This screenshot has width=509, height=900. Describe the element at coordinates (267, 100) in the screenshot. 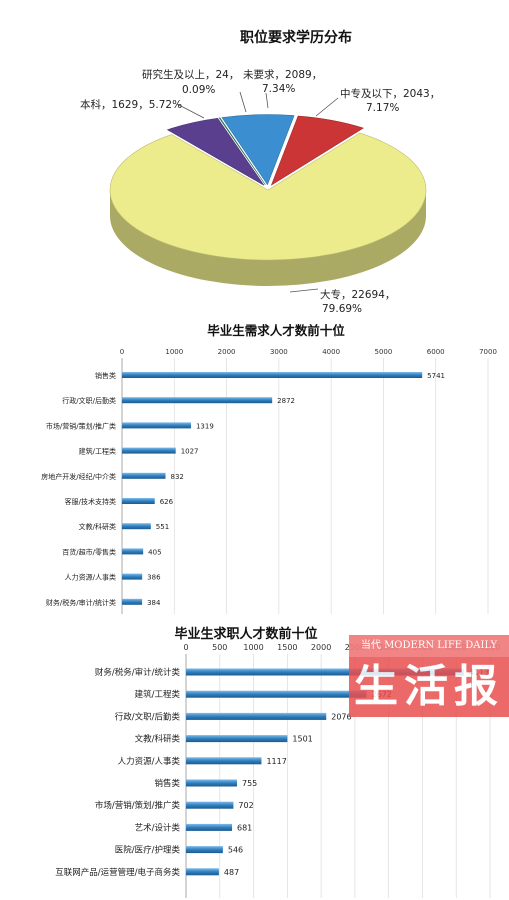

I see `leader-line-weiyaoqiu` at that location.